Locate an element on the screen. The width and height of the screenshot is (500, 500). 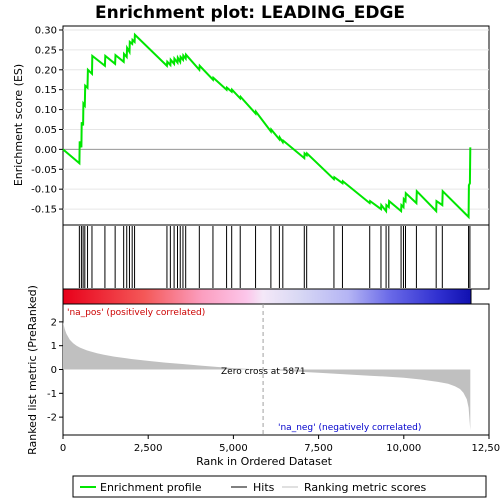
es-y-tick-label: 0.25 is located at coordinates (46, 50).